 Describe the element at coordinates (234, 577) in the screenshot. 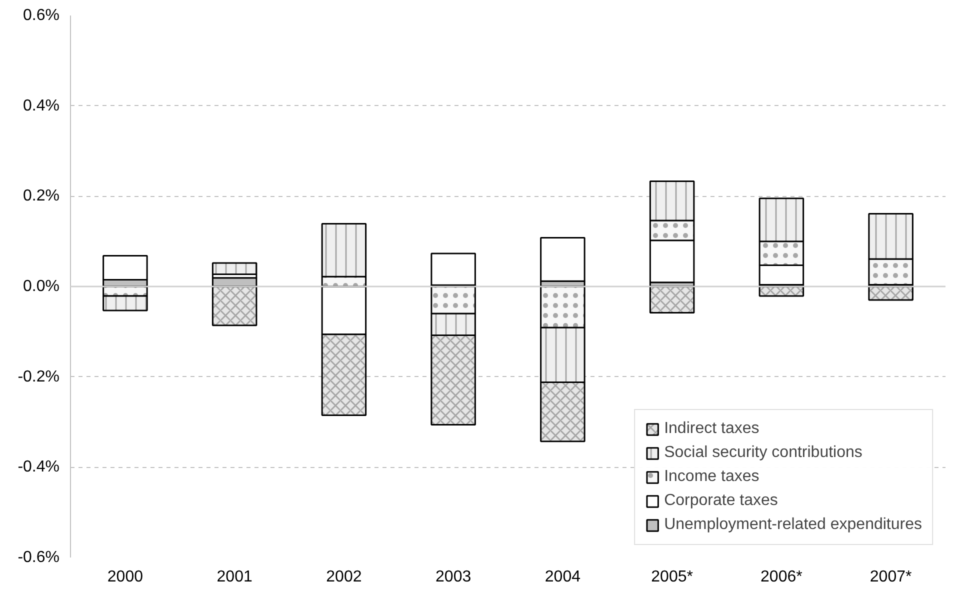

I see `x-tick-label: 2001` at that location.